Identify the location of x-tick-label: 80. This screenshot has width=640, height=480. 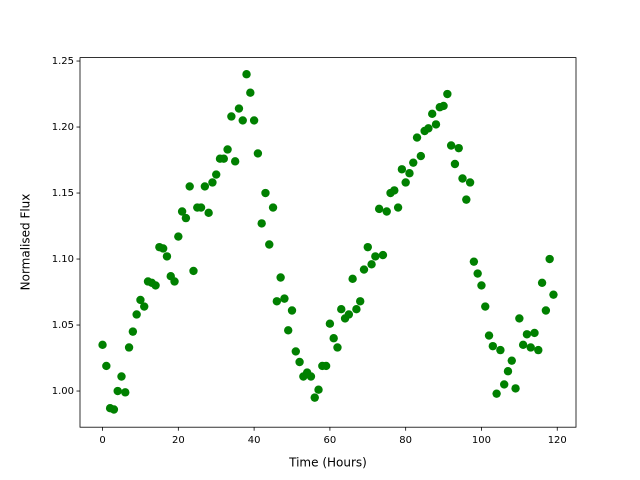
(405, 440).